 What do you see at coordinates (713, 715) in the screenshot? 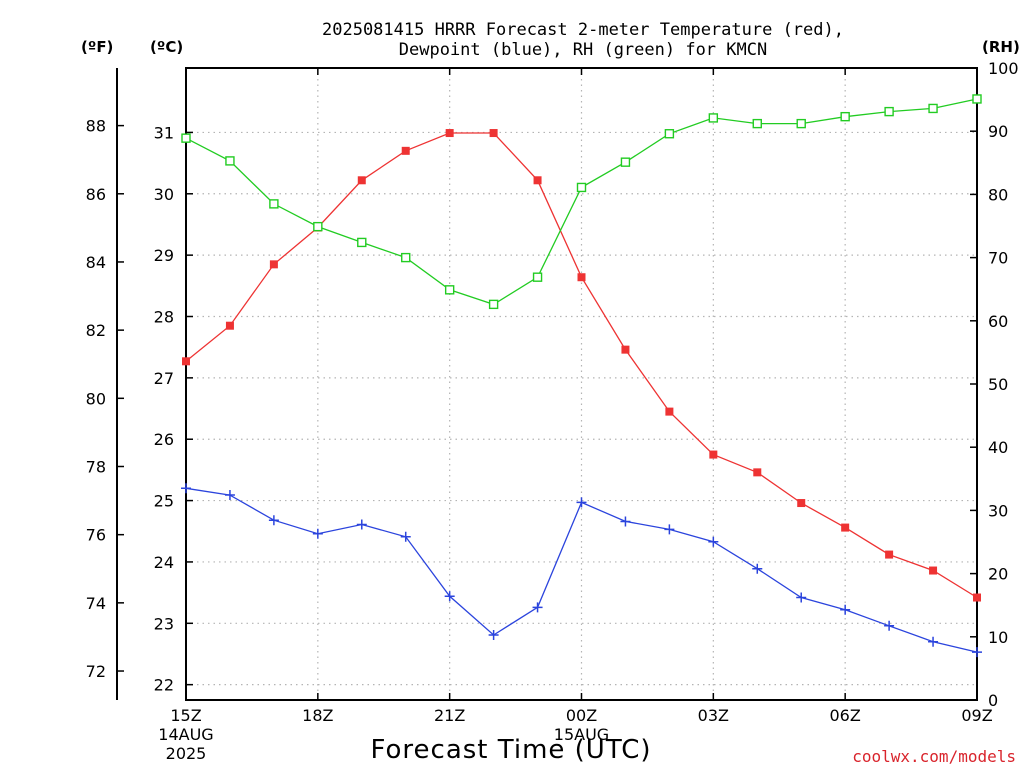
I see `x-tick-label: 03Z` at bounding box center [713, 715].